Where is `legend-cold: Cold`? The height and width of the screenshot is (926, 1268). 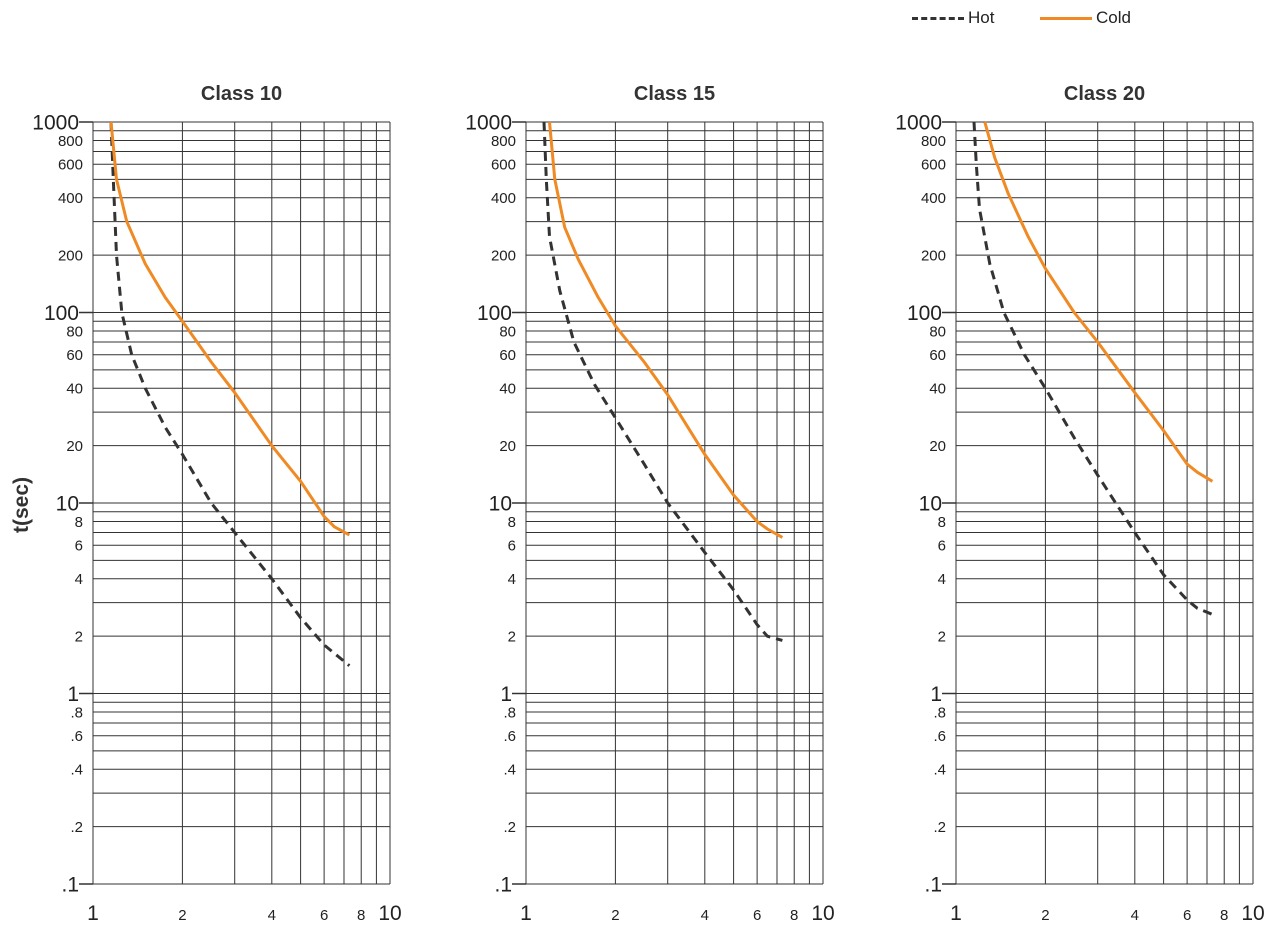 legend-cold: Cold is located at coordinates (1085, 18).